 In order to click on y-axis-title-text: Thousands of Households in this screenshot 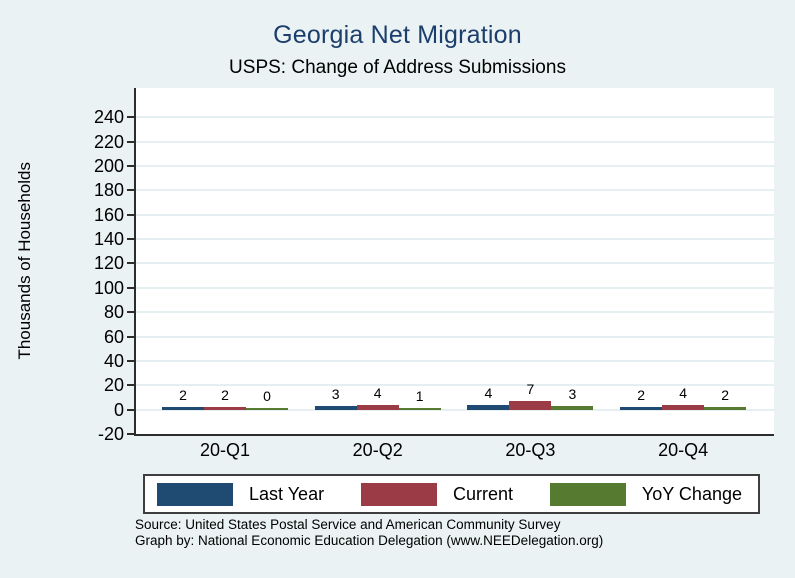, I will do `click(24, 261)`.